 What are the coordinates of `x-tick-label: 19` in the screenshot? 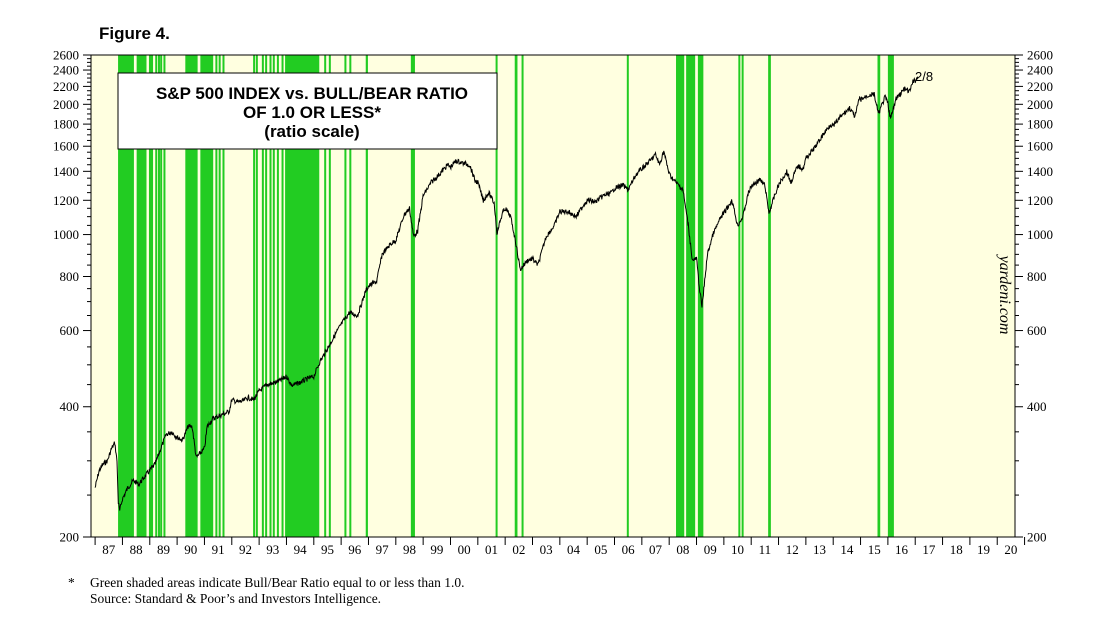 It's located at (983, 549).